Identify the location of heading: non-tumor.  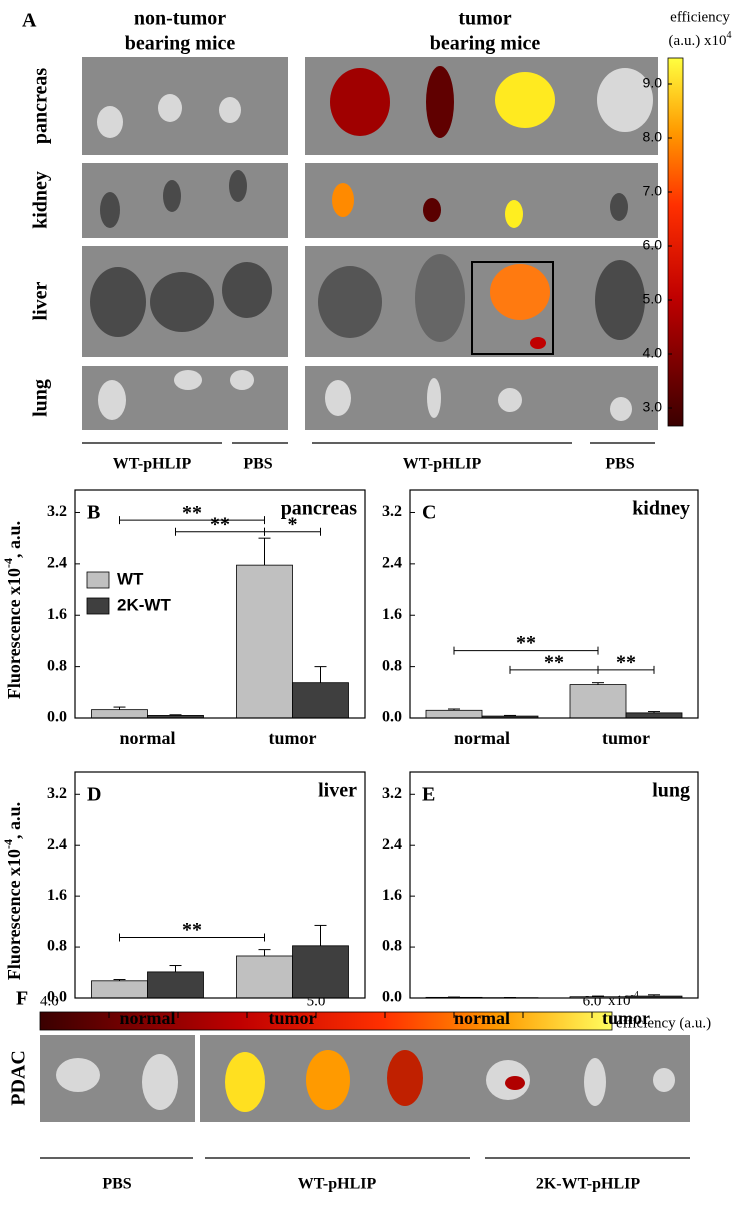
(180, 19).